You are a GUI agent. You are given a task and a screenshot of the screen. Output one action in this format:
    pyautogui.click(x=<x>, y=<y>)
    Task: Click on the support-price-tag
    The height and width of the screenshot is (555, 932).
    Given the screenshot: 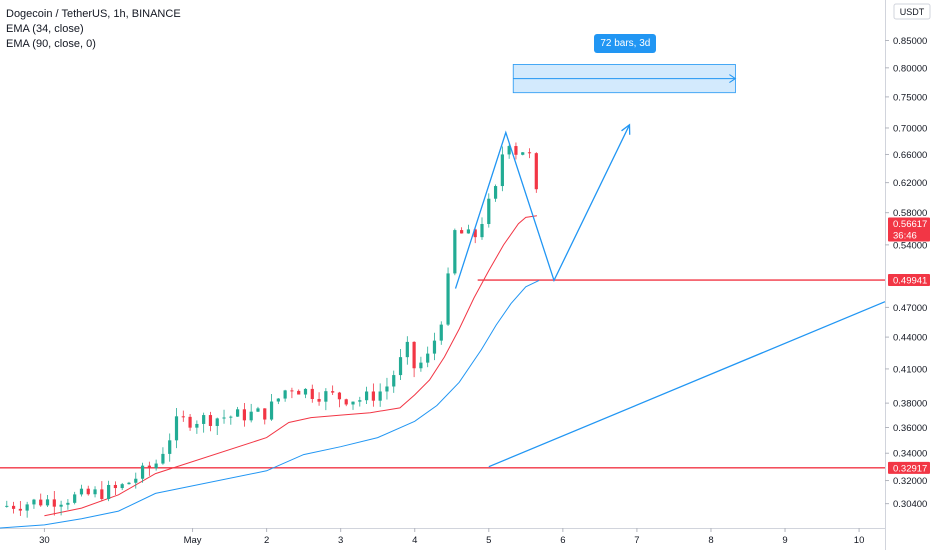 What is the action you would take?
    pyautogui.click(x=909, y=467)
    